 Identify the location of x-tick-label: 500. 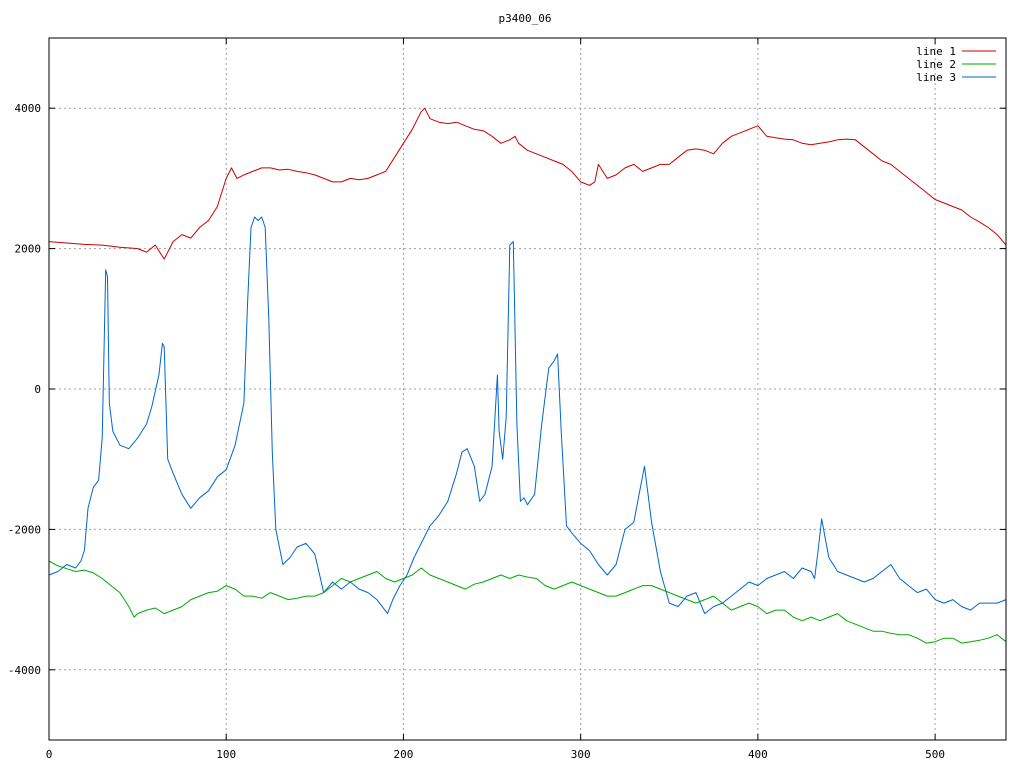
(935, 754).